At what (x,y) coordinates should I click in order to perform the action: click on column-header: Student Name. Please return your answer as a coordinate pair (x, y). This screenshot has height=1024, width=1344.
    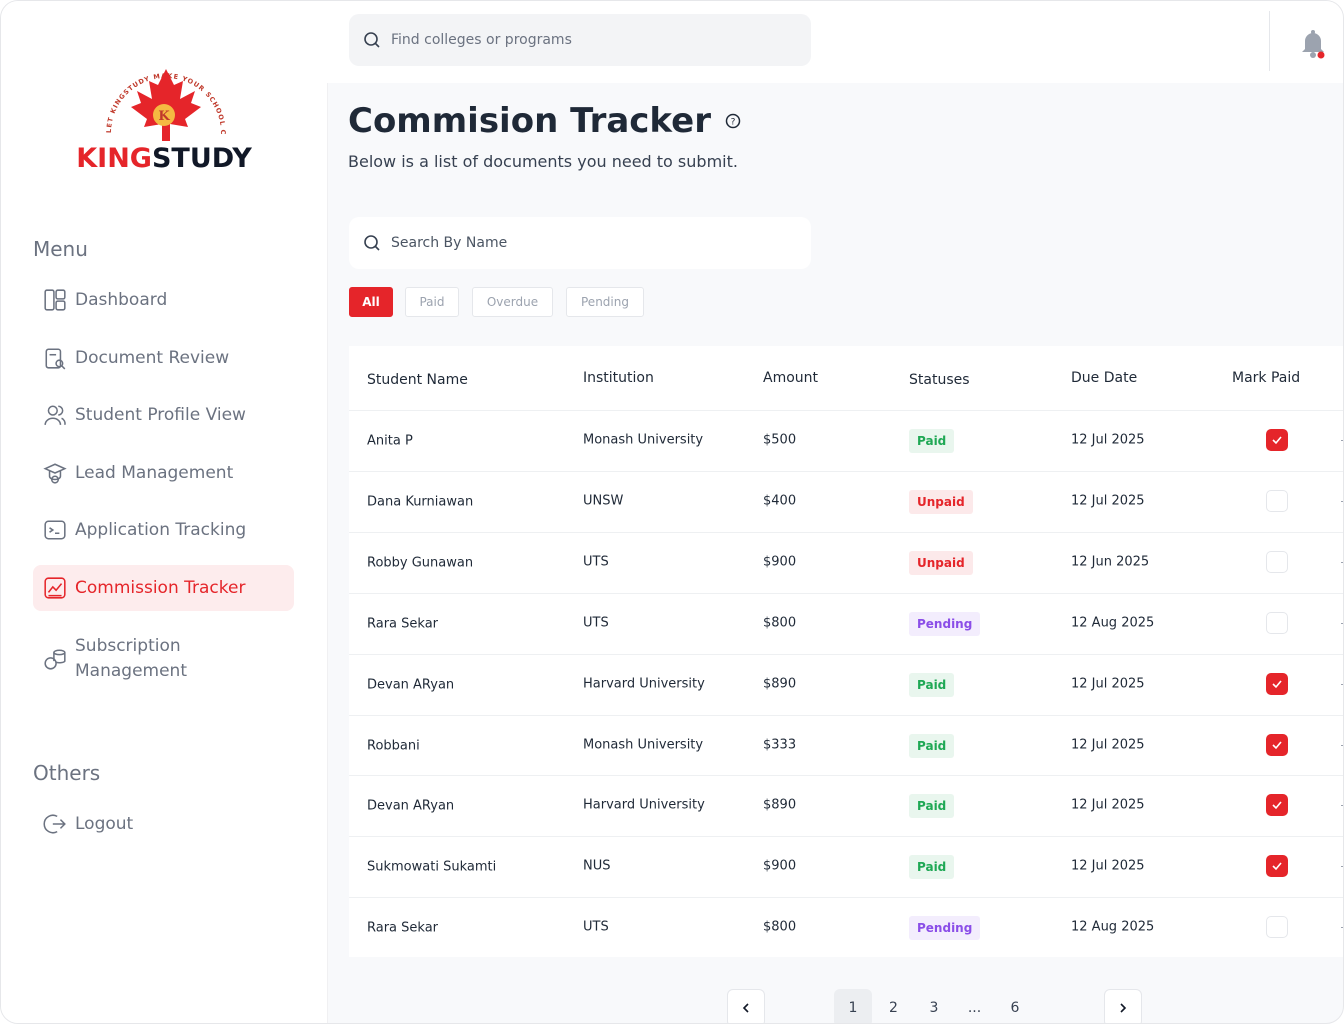
    Looking at the image, I should click on (417, 380).